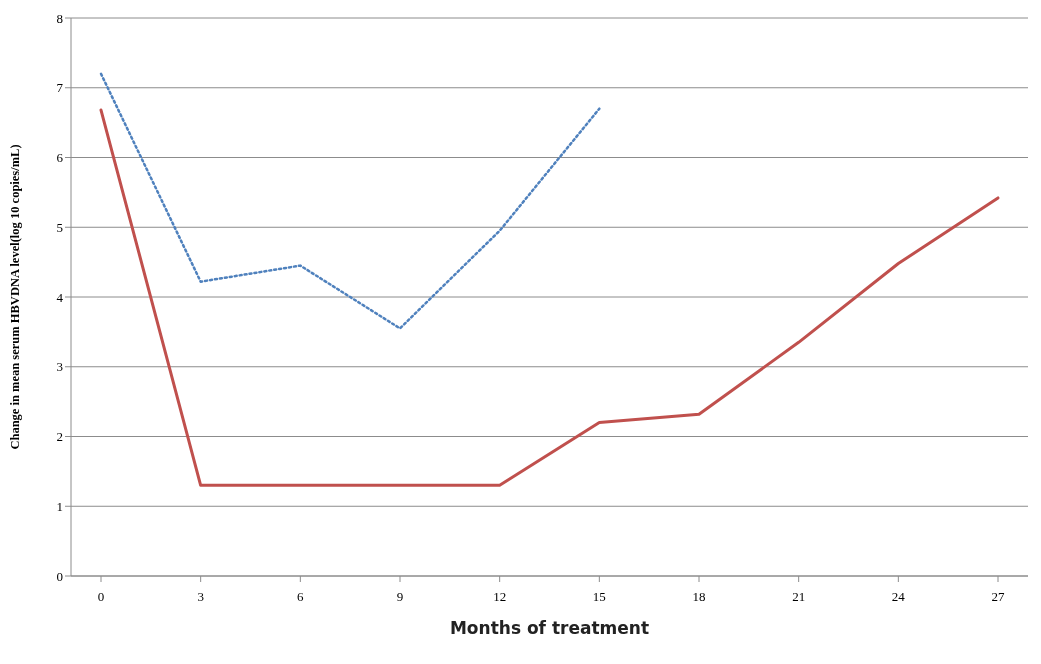  Describe the element at coordinates (59, 437) in the screenshot. I see `y-tick-label: 2` at that location.